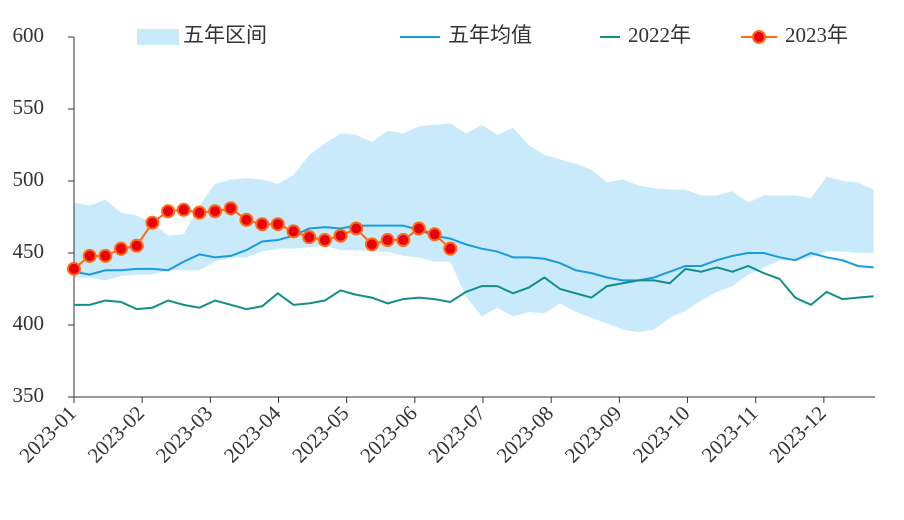  What do you see at coordinates (388, 434) in the screenshot?
I see `x-tick-label: 2023-06` at bounding box center [388, 434].